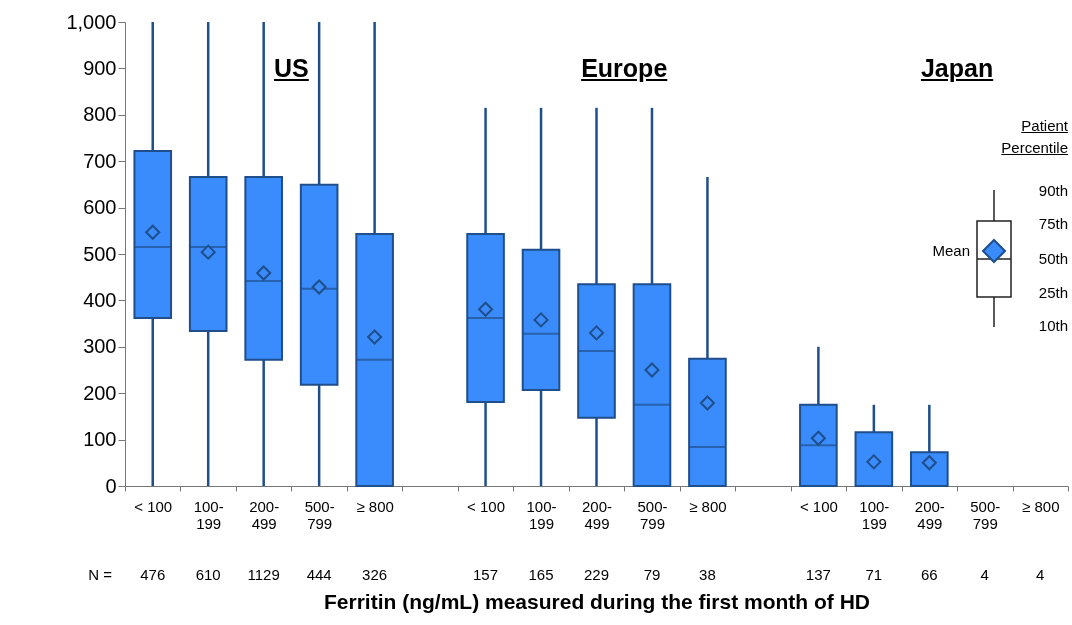 This screenshot has height=625, width=1072. I want to click on annotation: US, so click(291, 68).